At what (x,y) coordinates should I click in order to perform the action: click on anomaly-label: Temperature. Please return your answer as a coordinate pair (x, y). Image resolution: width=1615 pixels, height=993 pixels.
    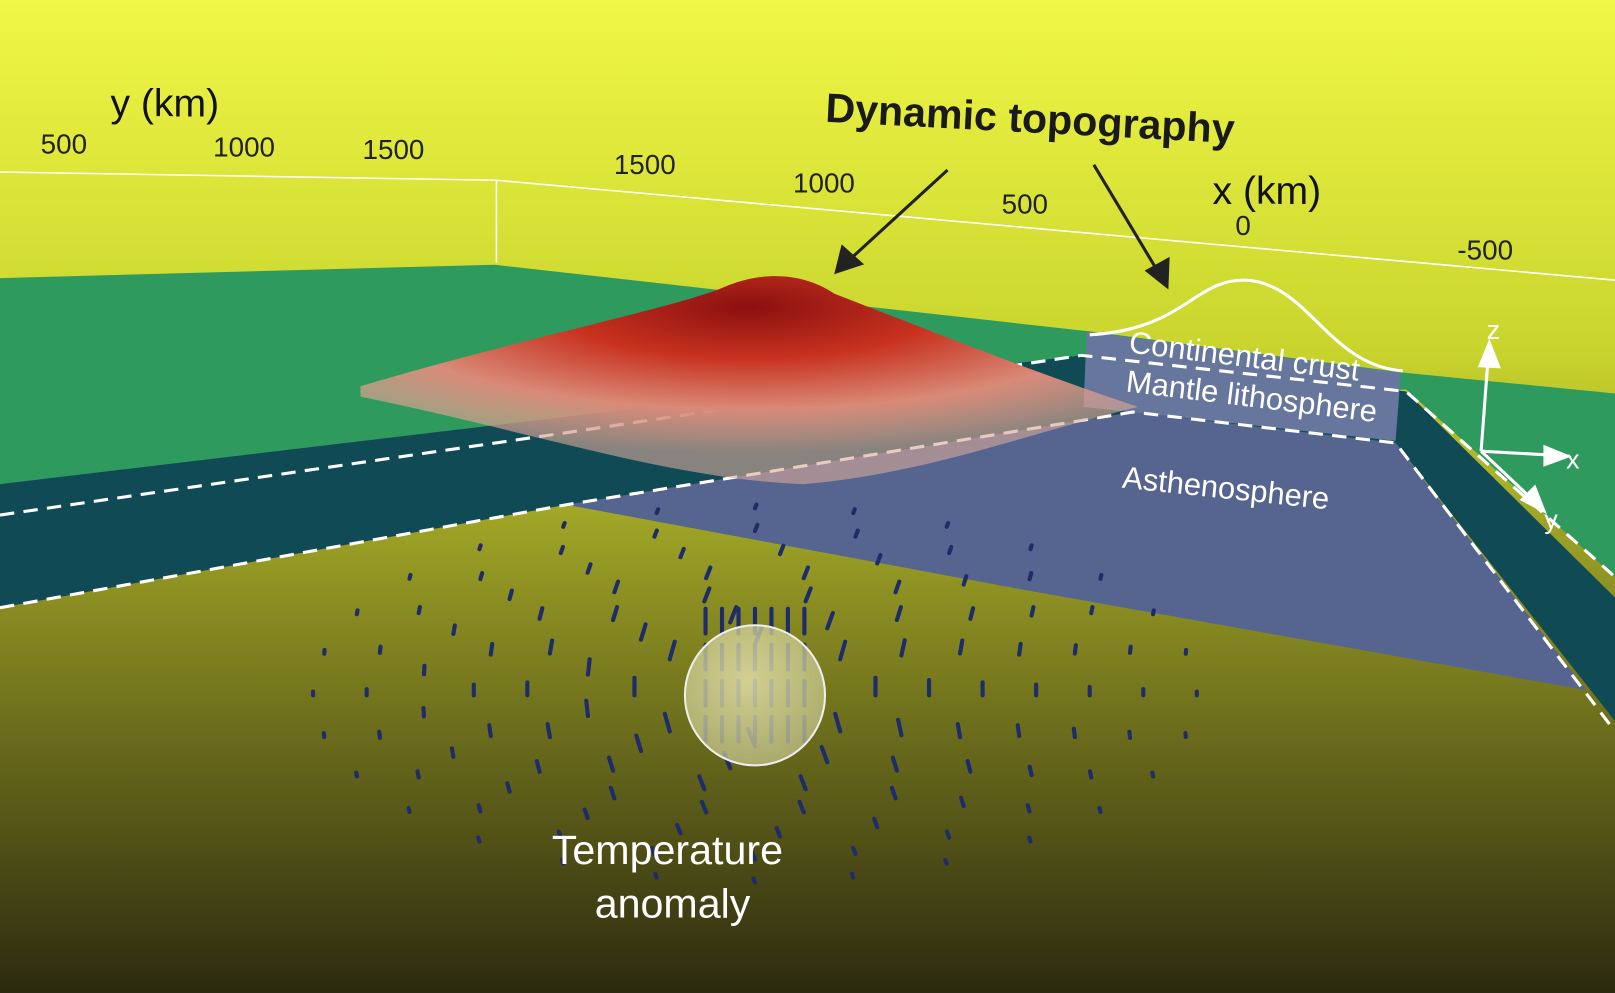
    Looking at the image, I should click on (667, 850).